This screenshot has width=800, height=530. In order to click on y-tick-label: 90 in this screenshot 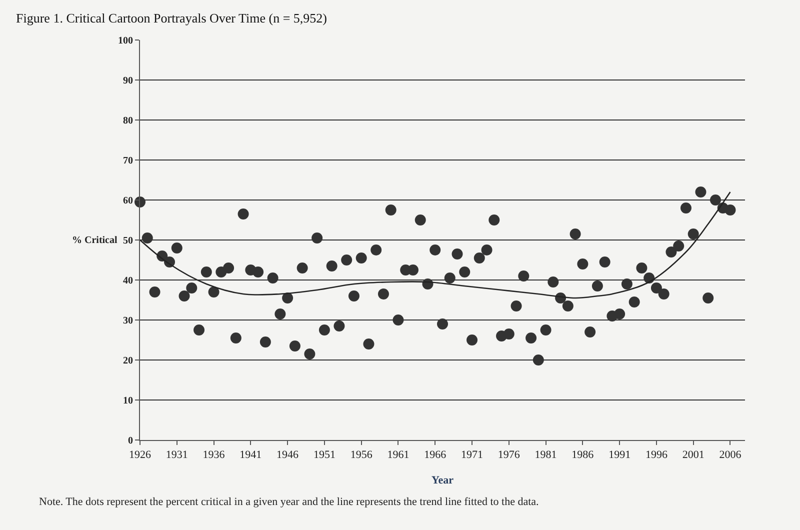, I will do `click(128, 81)`.